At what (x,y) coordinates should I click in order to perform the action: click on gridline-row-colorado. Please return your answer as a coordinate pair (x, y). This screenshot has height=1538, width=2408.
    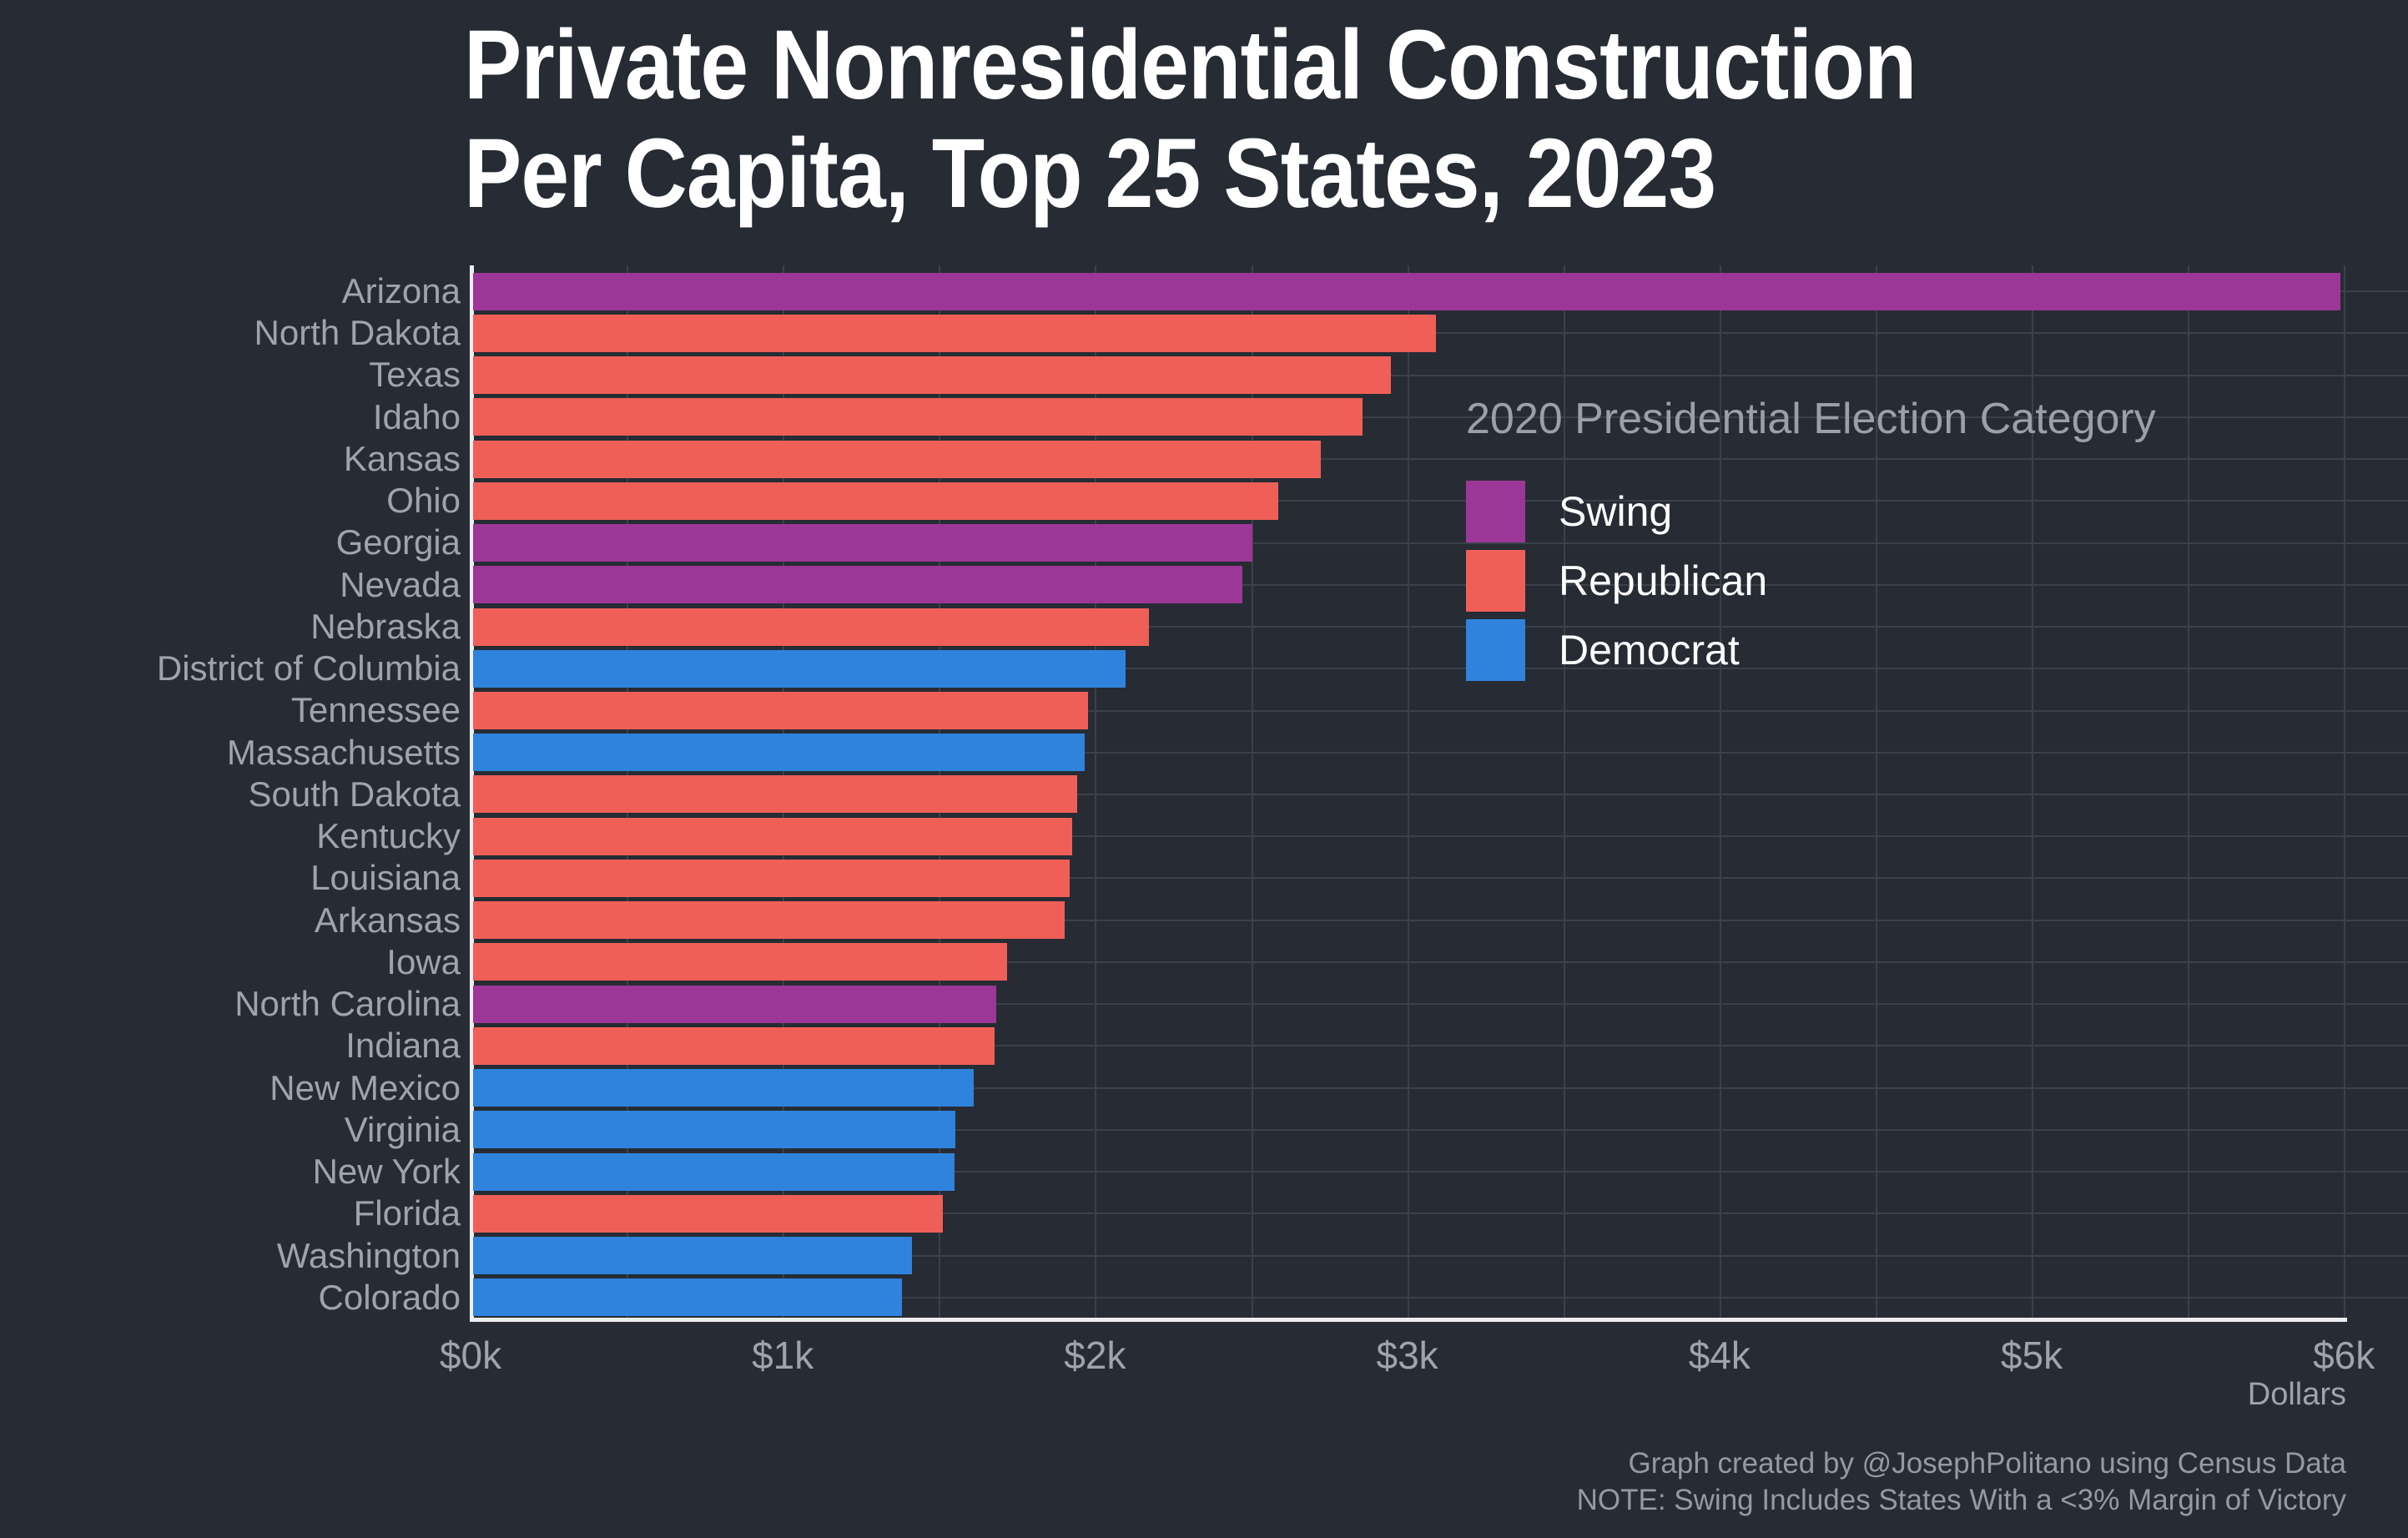
    Looking at the image, I should click on (1439, 1297).